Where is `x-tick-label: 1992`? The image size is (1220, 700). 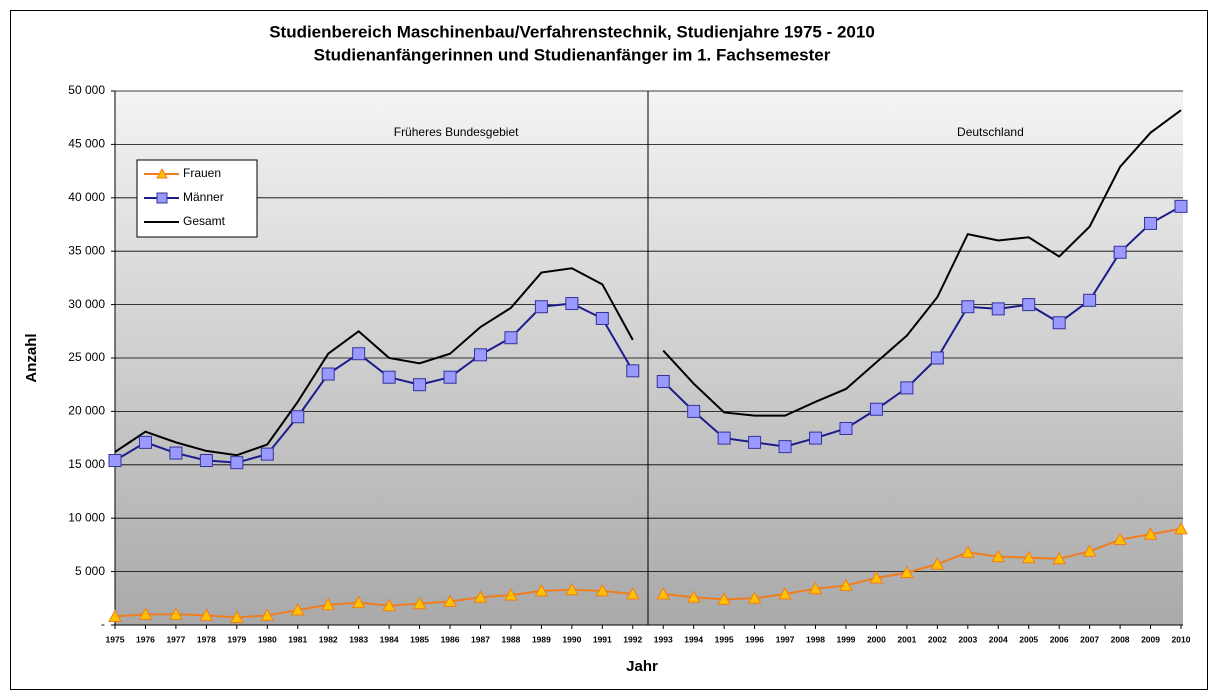 x-tick-label: 1992 is located at coordinates (632, 639).